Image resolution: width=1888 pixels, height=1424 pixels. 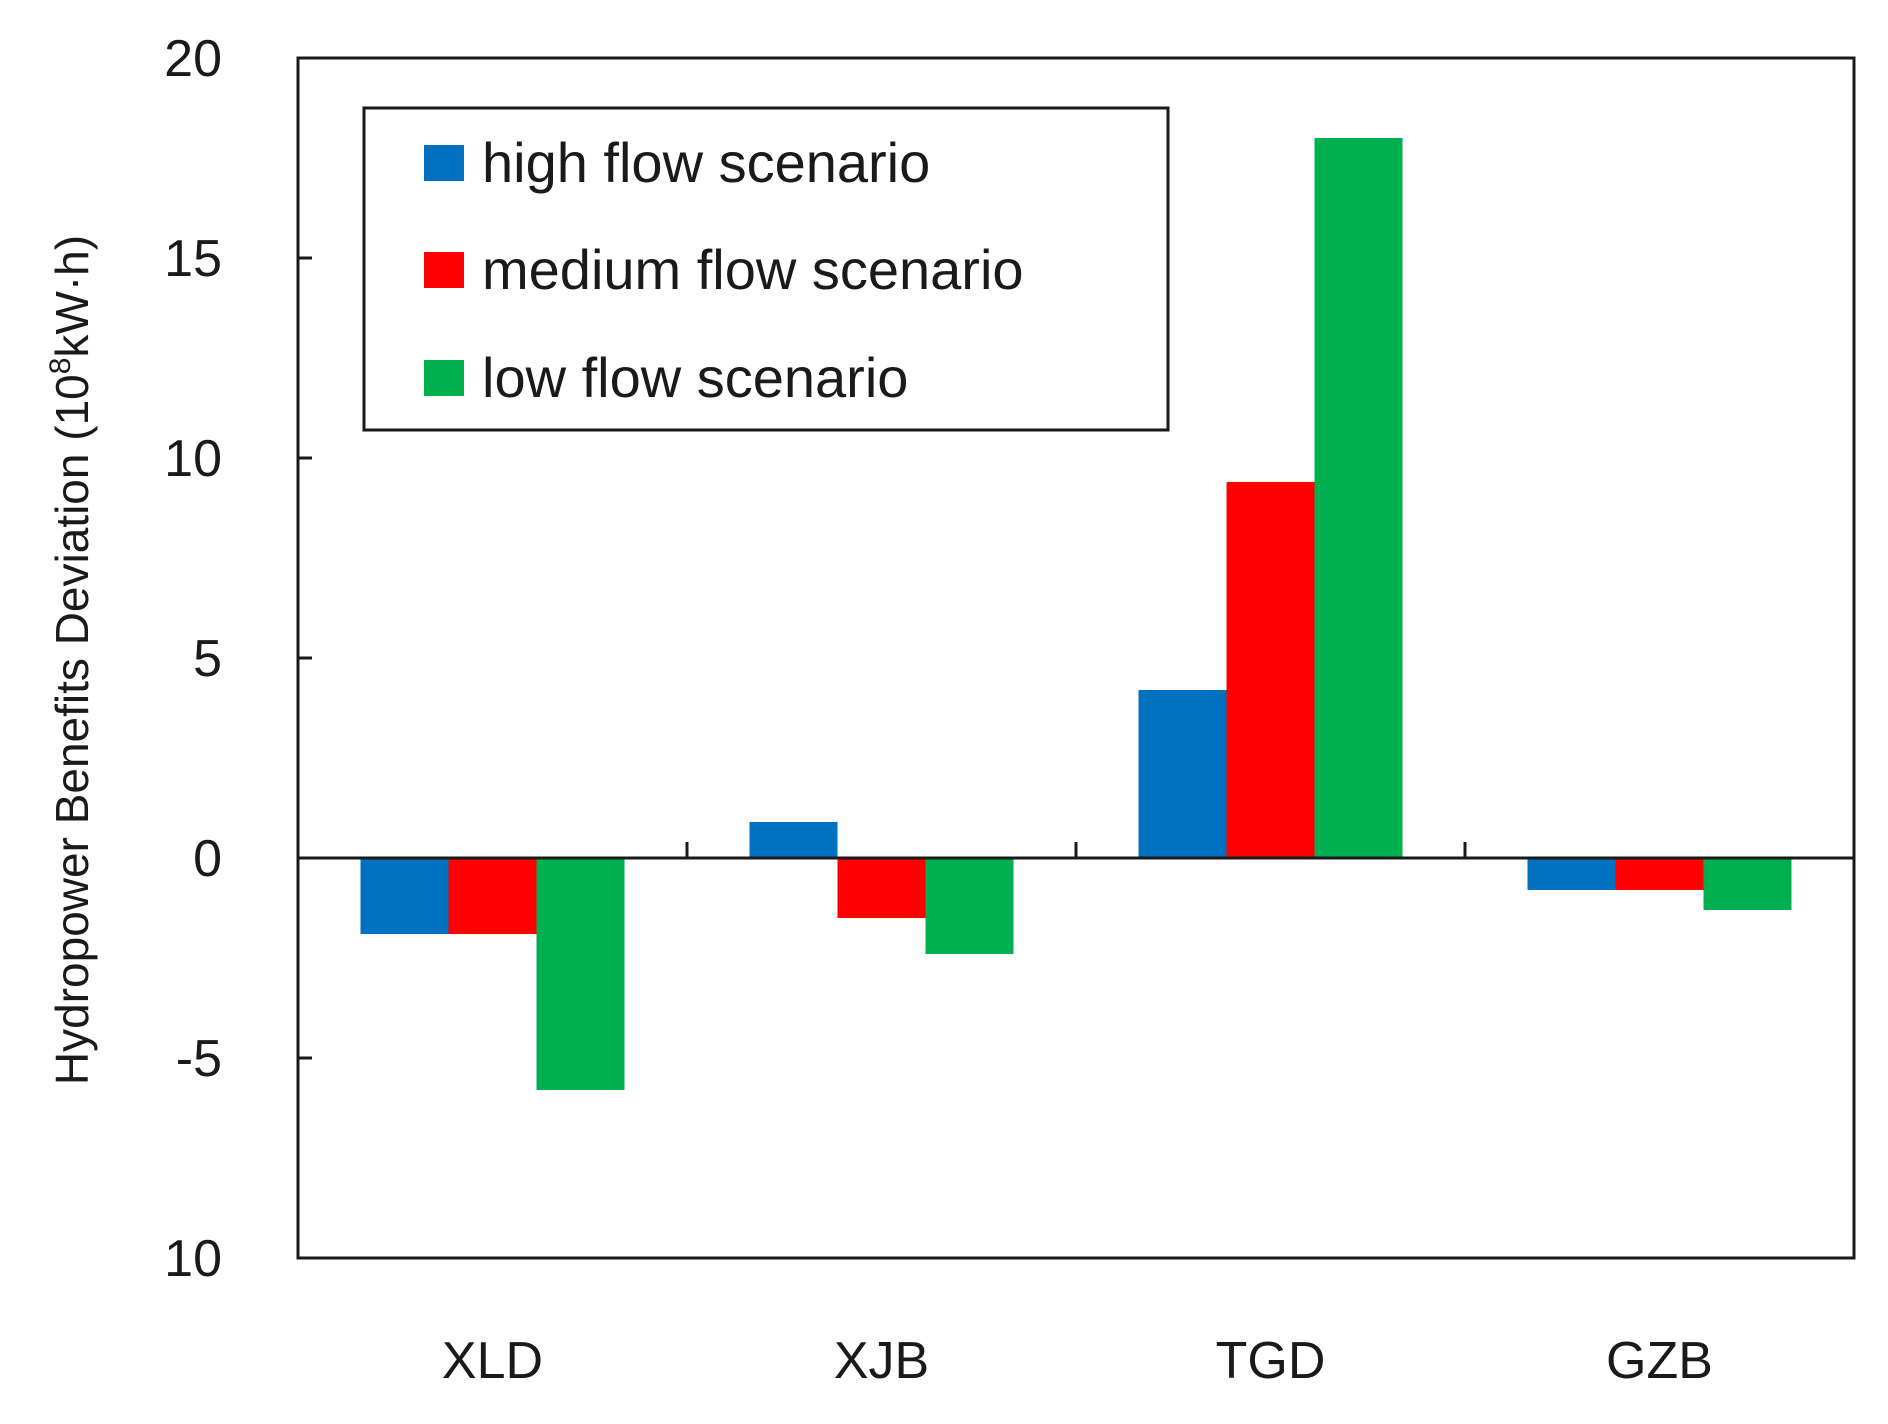 I want to click on bar-gzb-medium, so click(x=1659, y=874).